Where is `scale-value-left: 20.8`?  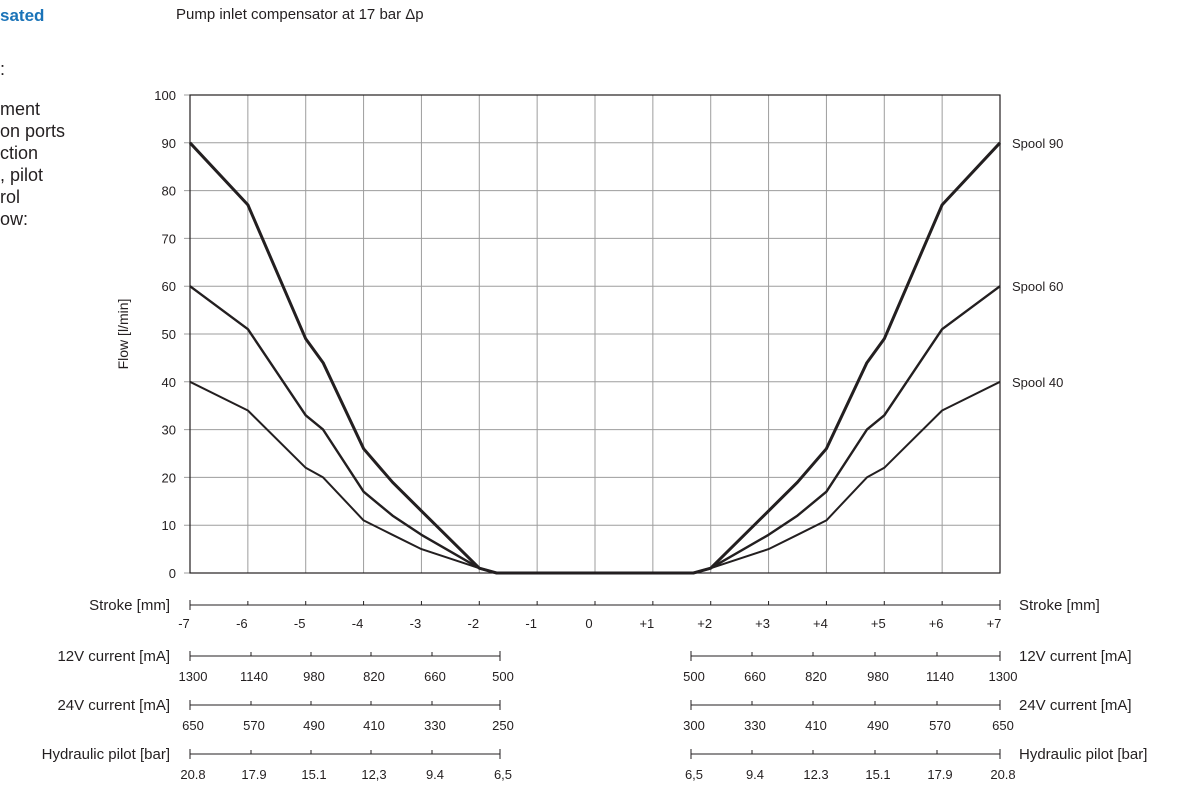
scale-value-left: 20.8 is located at coordinates (192, 774).